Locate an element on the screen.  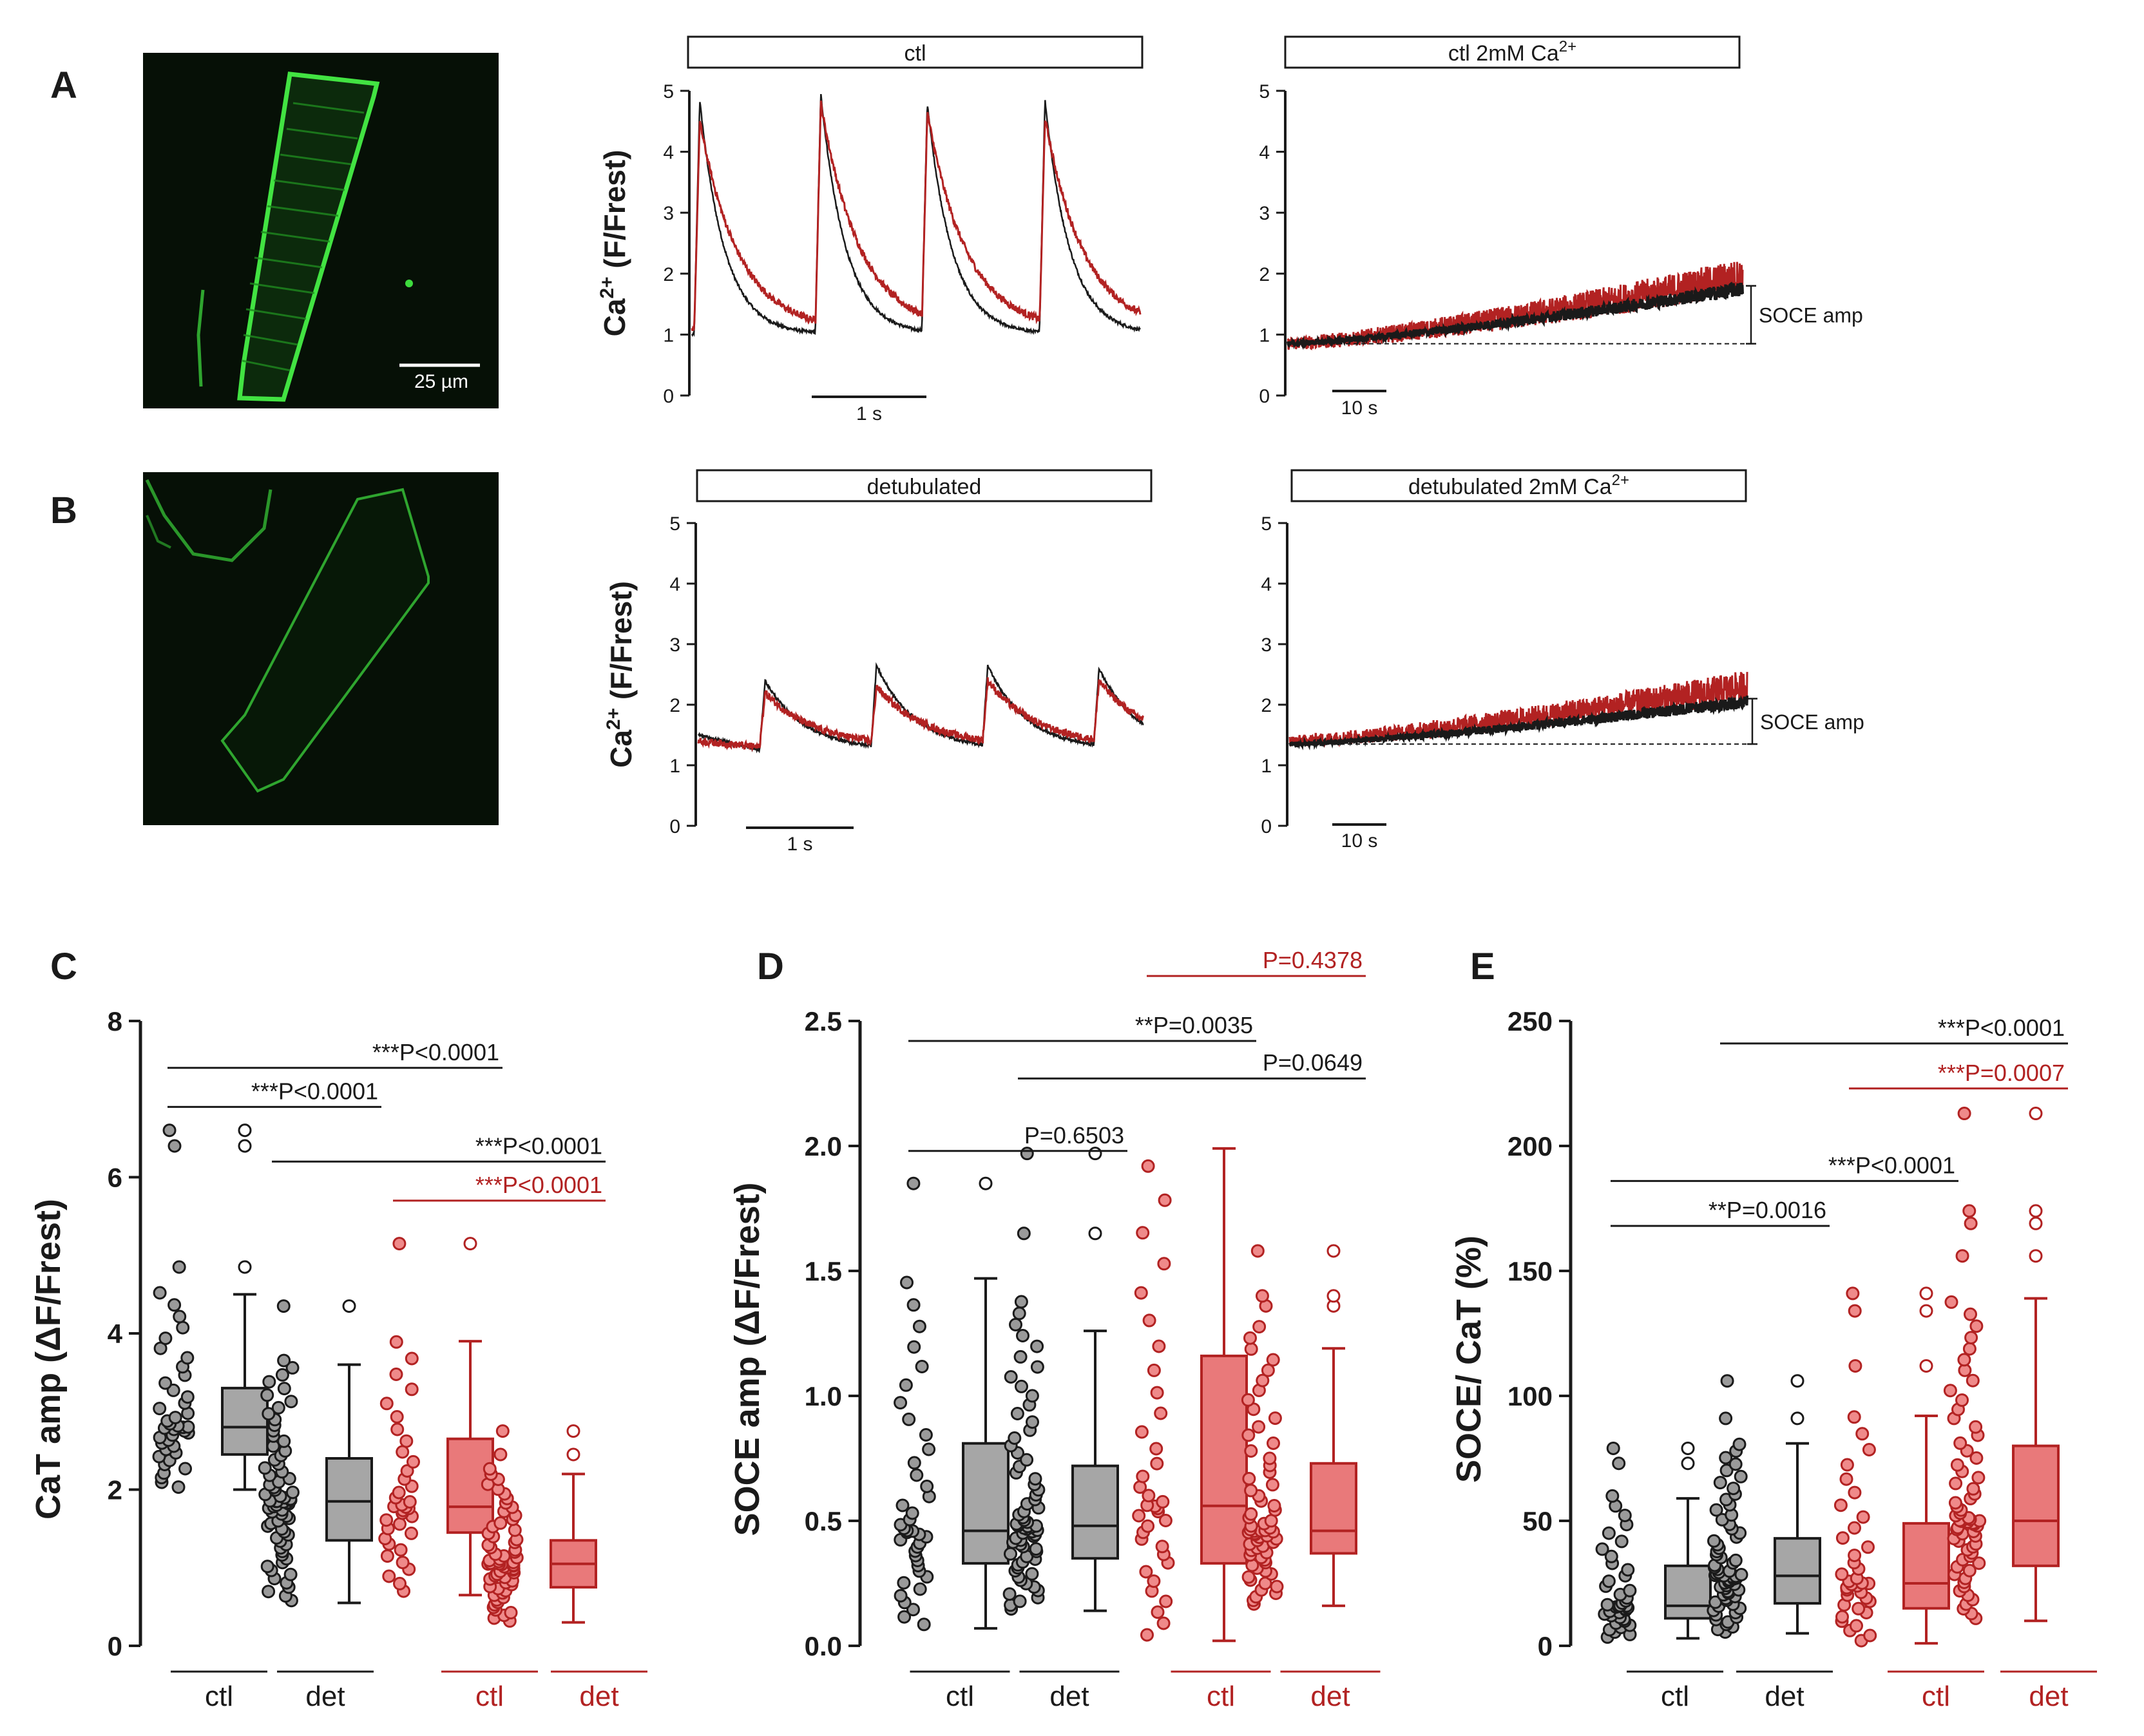
significance-label: **P=0.0035 is located at coordinates (1194, 1025).